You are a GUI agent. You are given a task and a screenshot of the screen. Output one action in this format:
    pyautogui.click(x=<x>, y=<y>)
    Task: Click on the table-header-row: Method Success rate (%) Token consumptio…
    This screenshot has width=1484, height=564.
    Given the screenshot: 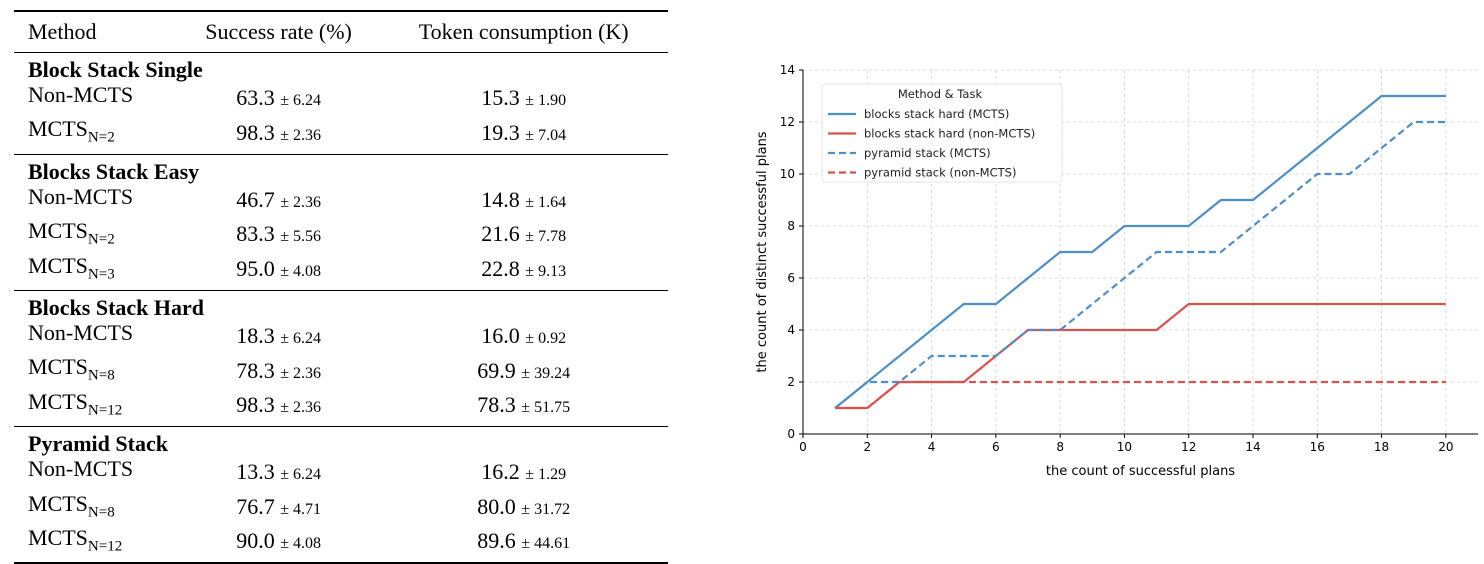 What is the action you would take?
    pyautogui.click(x=341, y=32)
    